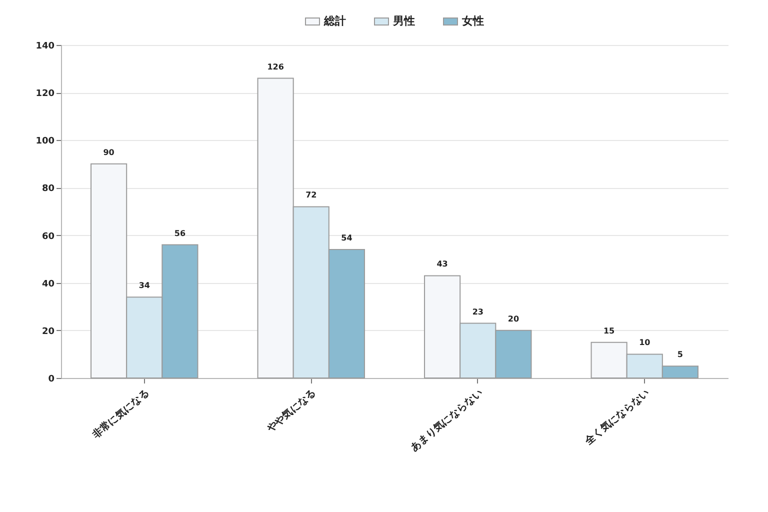  Describe the element at coordinates (609, 331) in the screenshot. I see `data-label: 15` at that location.